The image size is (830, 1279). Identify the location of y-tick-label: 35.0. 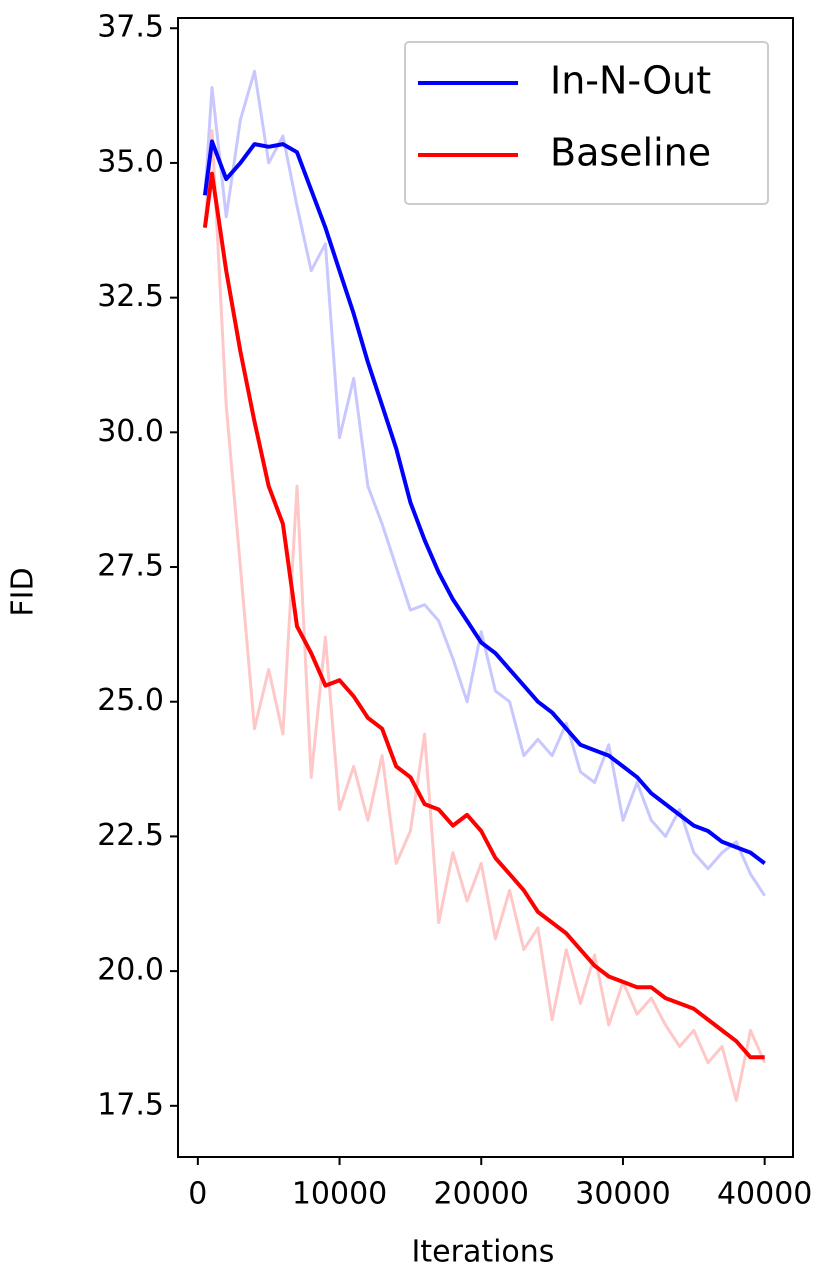
(130, 161).